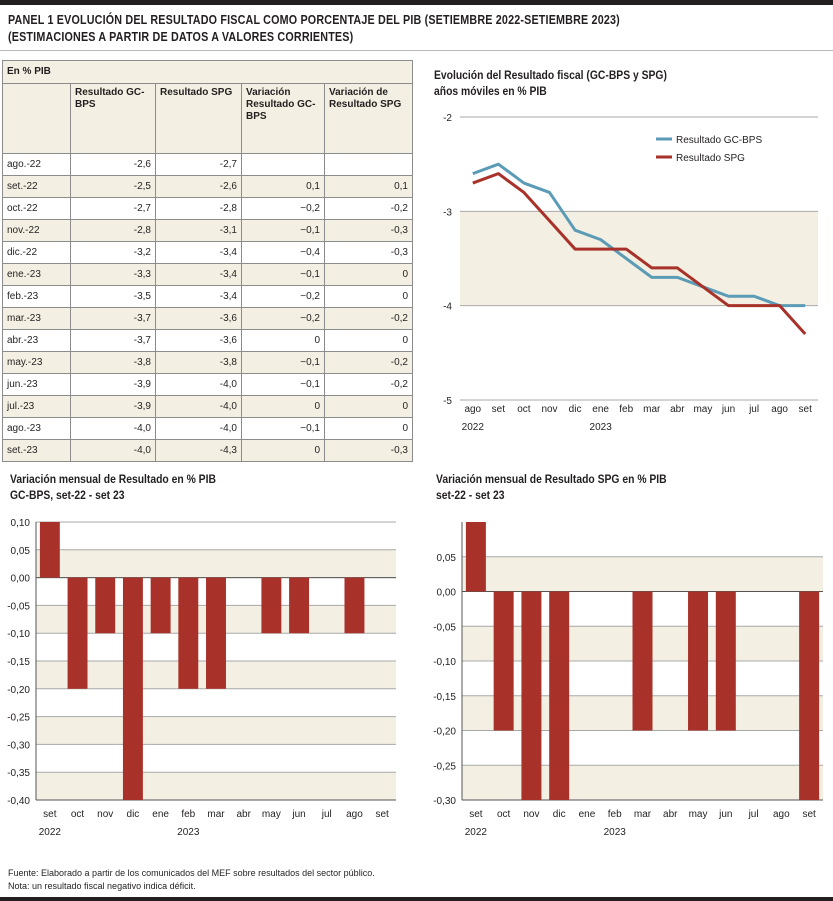 Image resolution: width=833 pixels, height=901 pixels. What do you see at coordinates (447, 212) in the screenshot?
I see `y-tick-label: -3` at bounding box center [447, 212].